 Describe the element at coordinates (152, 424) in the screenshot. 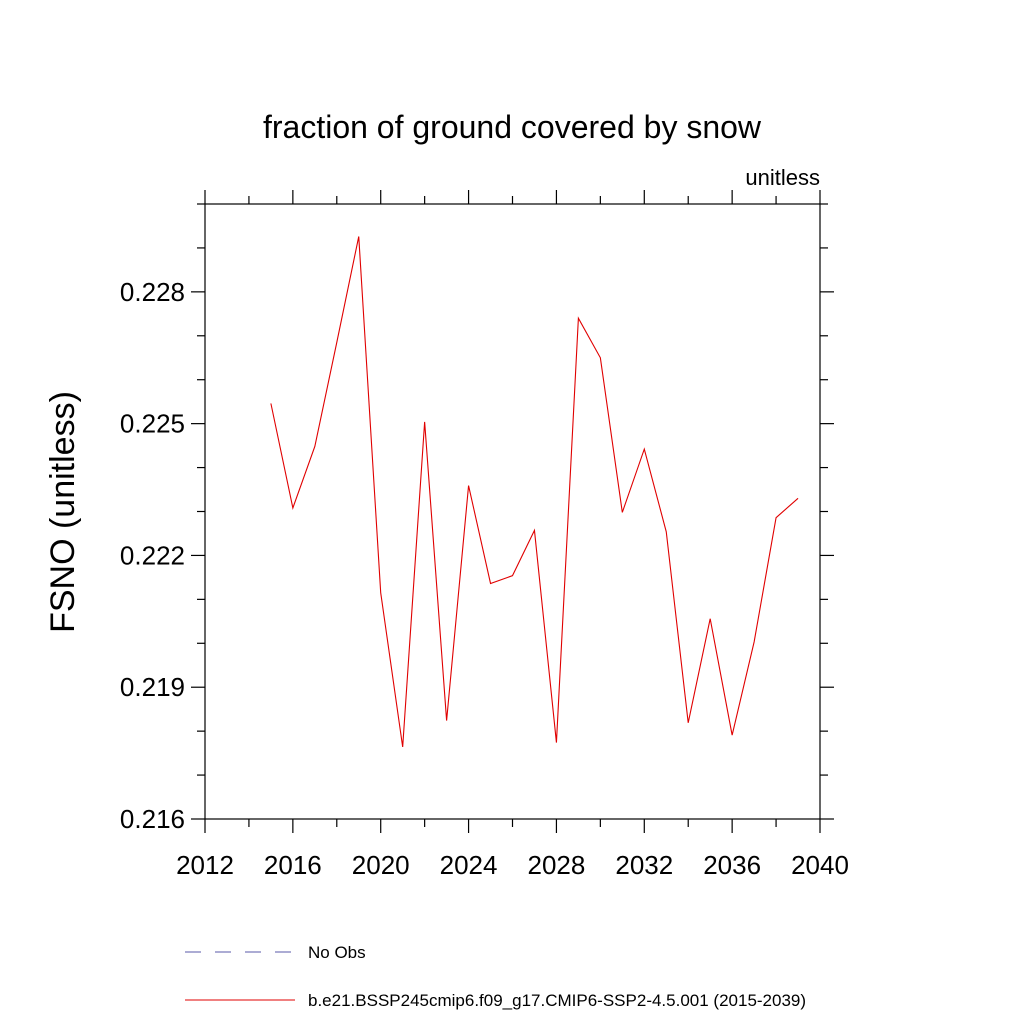

I see `y-tick-label: 0.225` at that location.